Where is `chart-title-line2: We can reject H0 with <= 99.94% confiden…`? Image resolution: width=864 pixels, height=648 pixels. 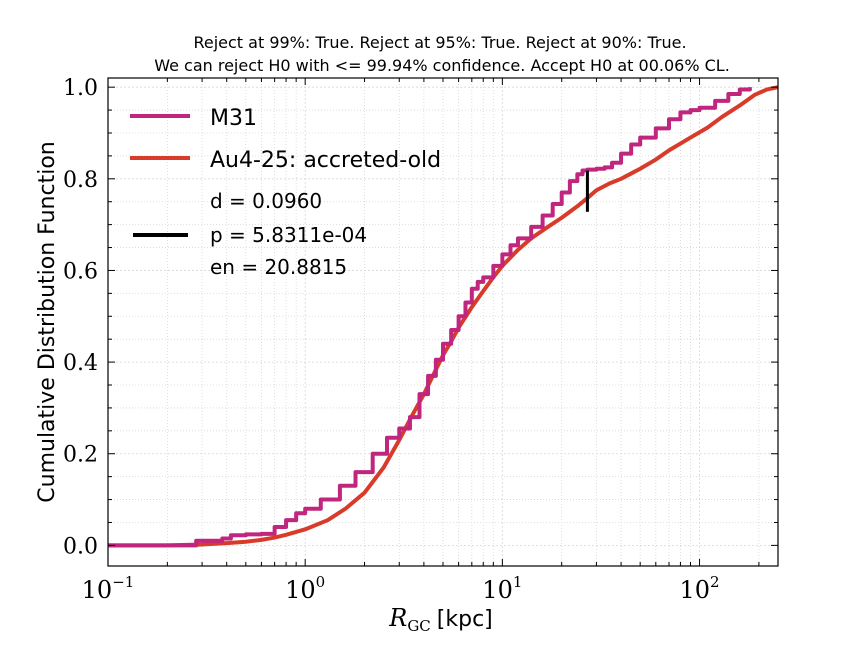
chart-title-line2: We can reject H0 with <= 99.94% confiden… is located at coordinates (442, 65).